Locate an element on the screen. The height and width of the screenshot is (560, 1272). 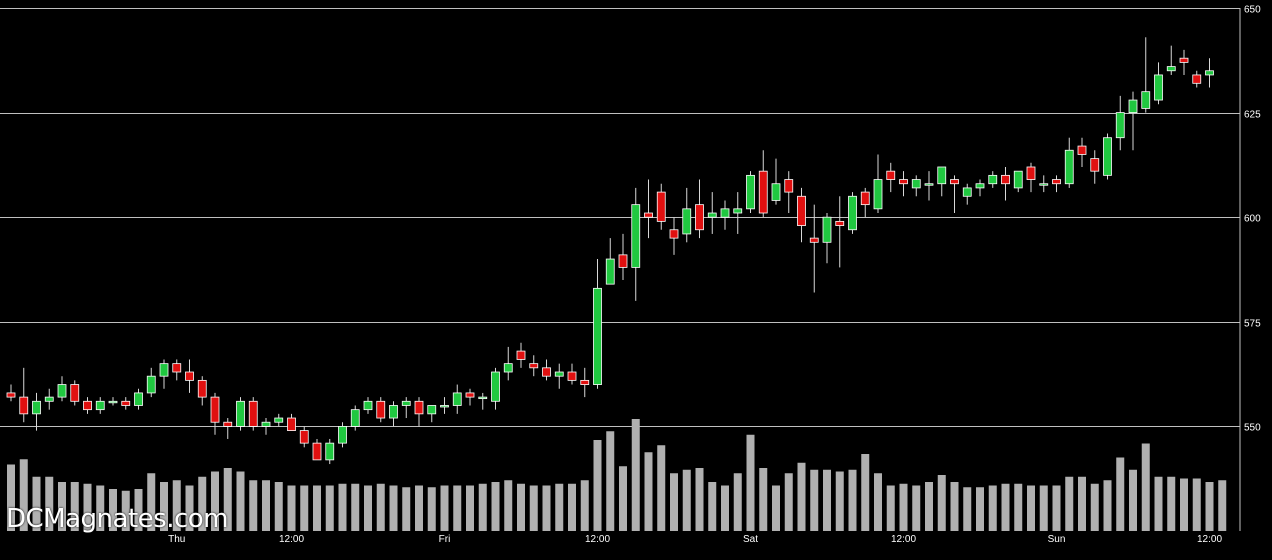
y-tick-label: 650 is located at coordinates (1252, 10).